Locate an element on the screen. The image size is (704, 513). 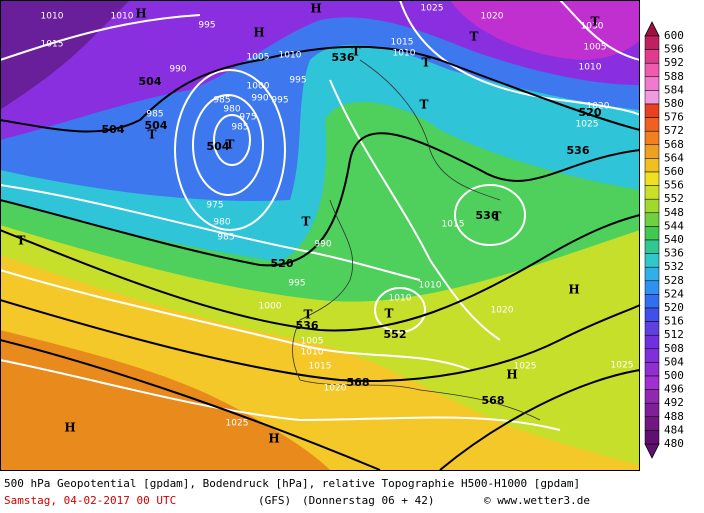
isobar-label: 1000 is located at coordinates (270, 307).